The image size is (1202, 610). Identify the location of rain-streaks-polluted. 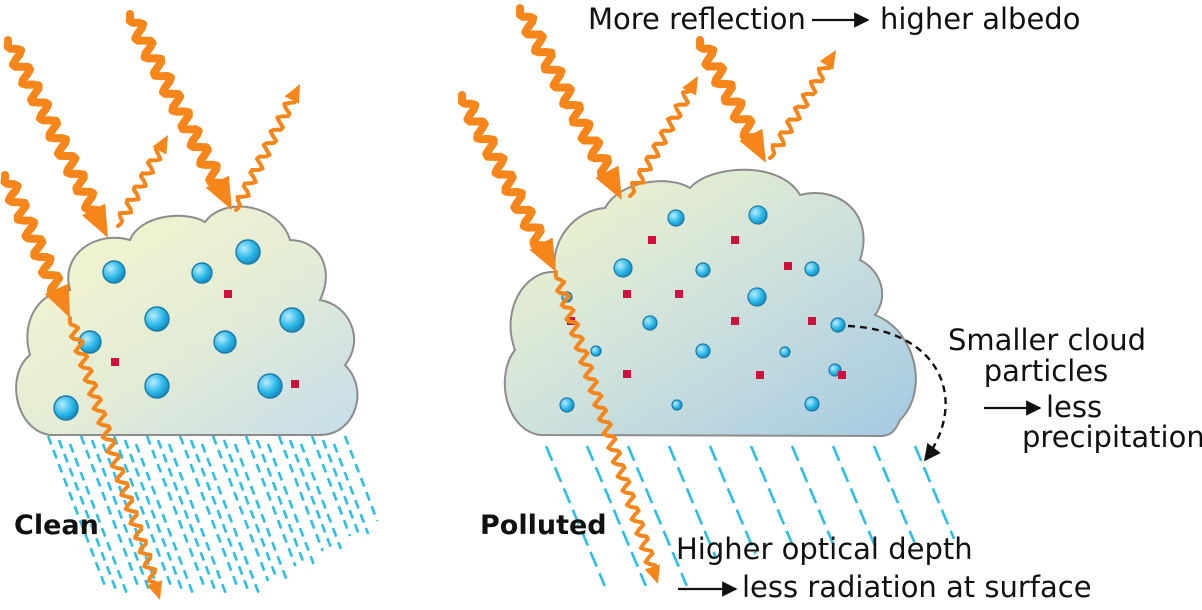
(750, 516).